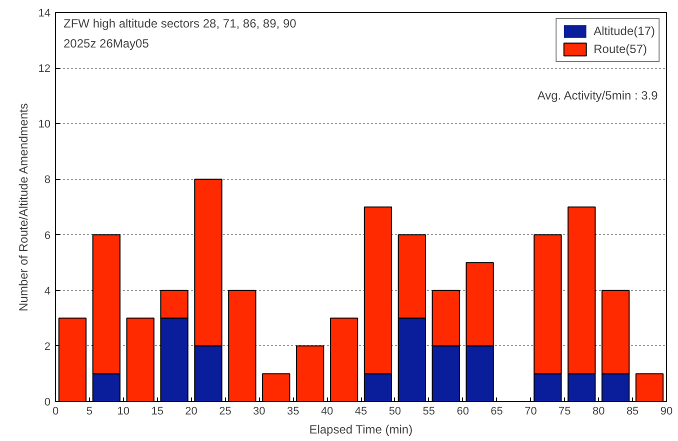  Describe the element at coordinates (462, 412) in the screenshot. I see `x-tick-label: 60` at that location.